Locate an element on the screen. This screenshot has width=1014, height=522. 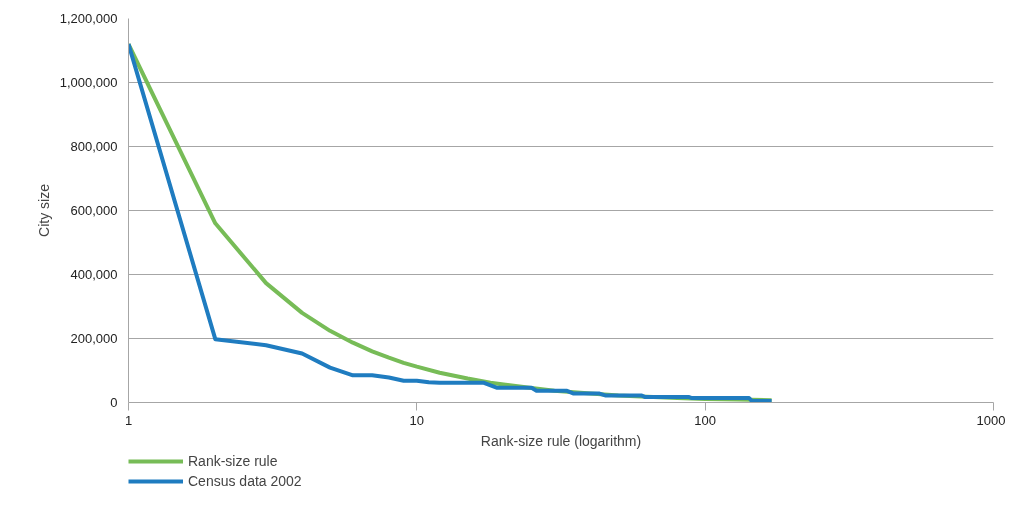
y-tick-label: 0 is located at coordinates (114, 402).